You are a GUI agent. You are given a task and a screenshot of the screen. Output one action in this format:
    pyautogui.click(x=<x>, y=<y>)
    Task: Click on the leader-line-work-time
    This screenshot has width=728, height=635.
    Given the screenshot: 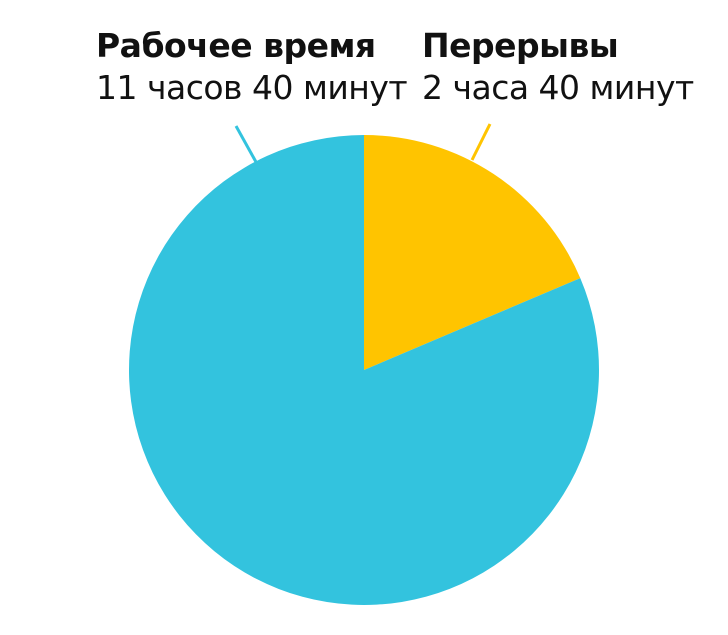 What is the action you would take?
    pyautogui.click(x=246, y=144)
    